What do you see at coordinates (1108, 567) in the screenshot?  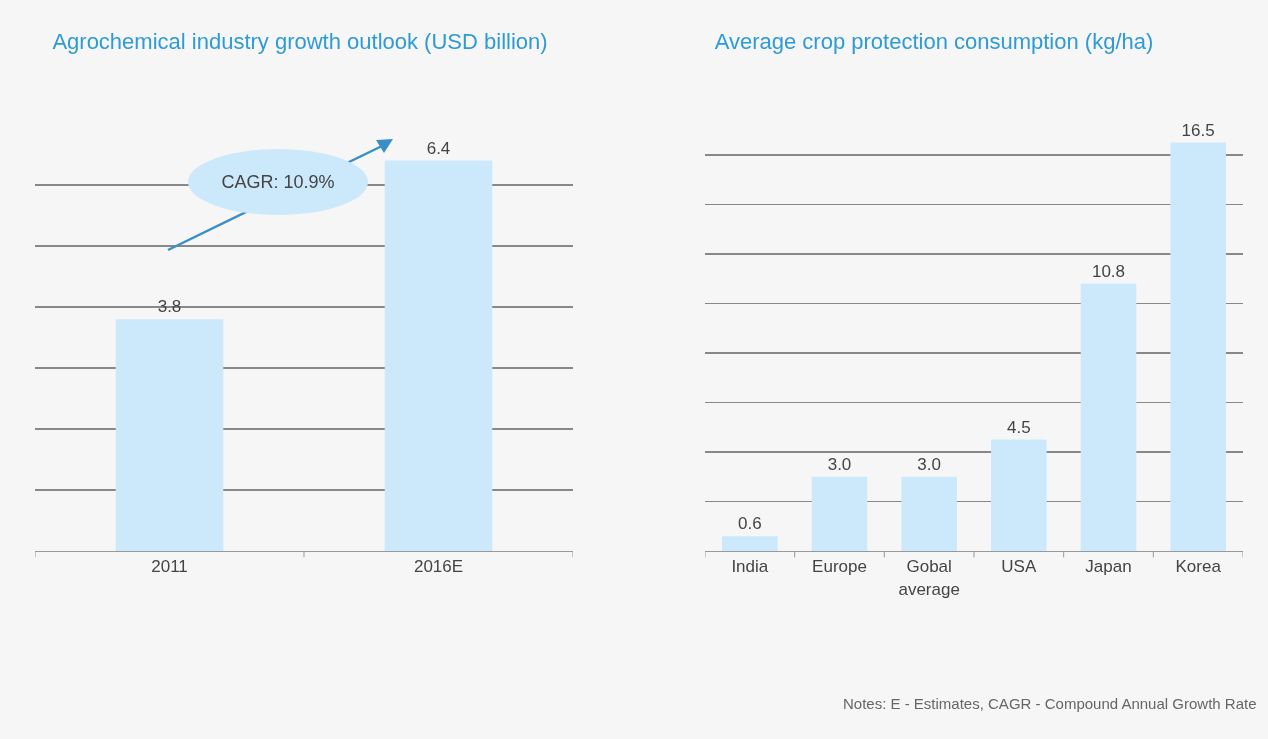 I see `x-tick-label: Japan` at bounding box center [1108, 567].